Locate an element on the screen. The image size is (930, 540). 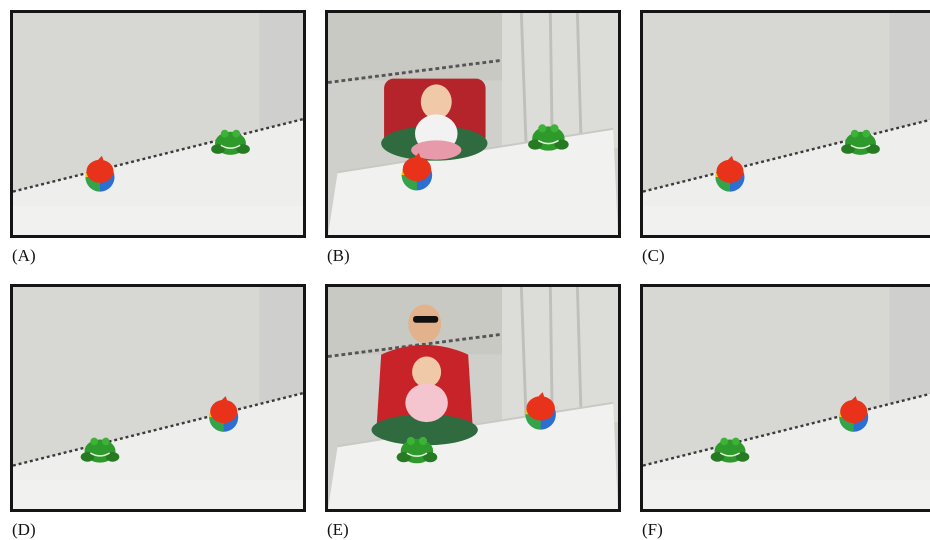
photo-f is located at coordinates (785, 398).